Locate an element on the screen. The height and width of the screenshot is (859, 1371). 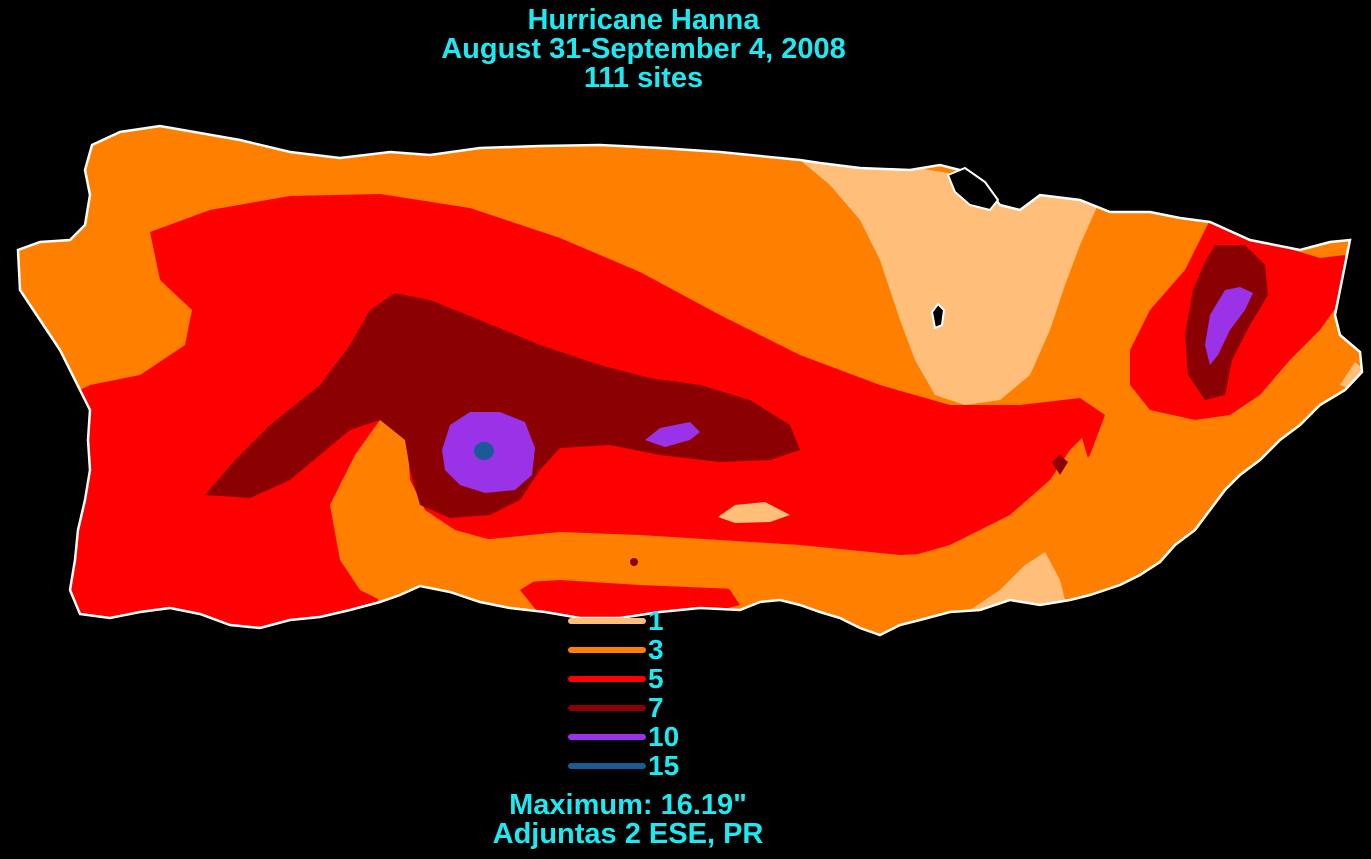
san-juan-bay is located at coordinates (973, 189).